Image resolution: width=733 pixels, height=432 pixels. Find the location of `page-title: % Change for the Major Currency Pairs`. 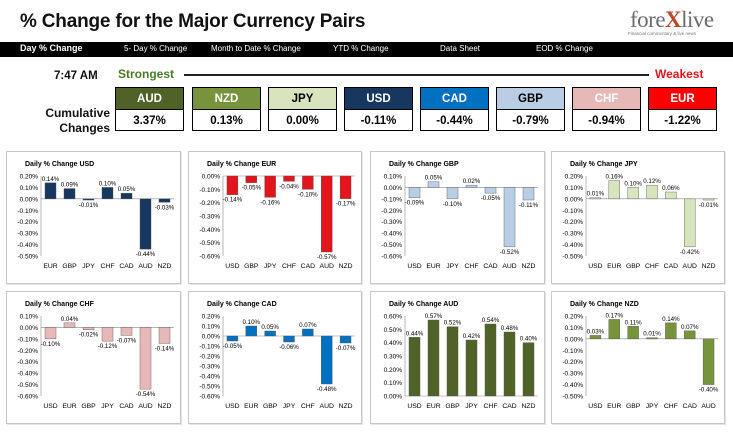

page-title: % Change for the Major Currency Pairs is located at coordinates (193, 21).